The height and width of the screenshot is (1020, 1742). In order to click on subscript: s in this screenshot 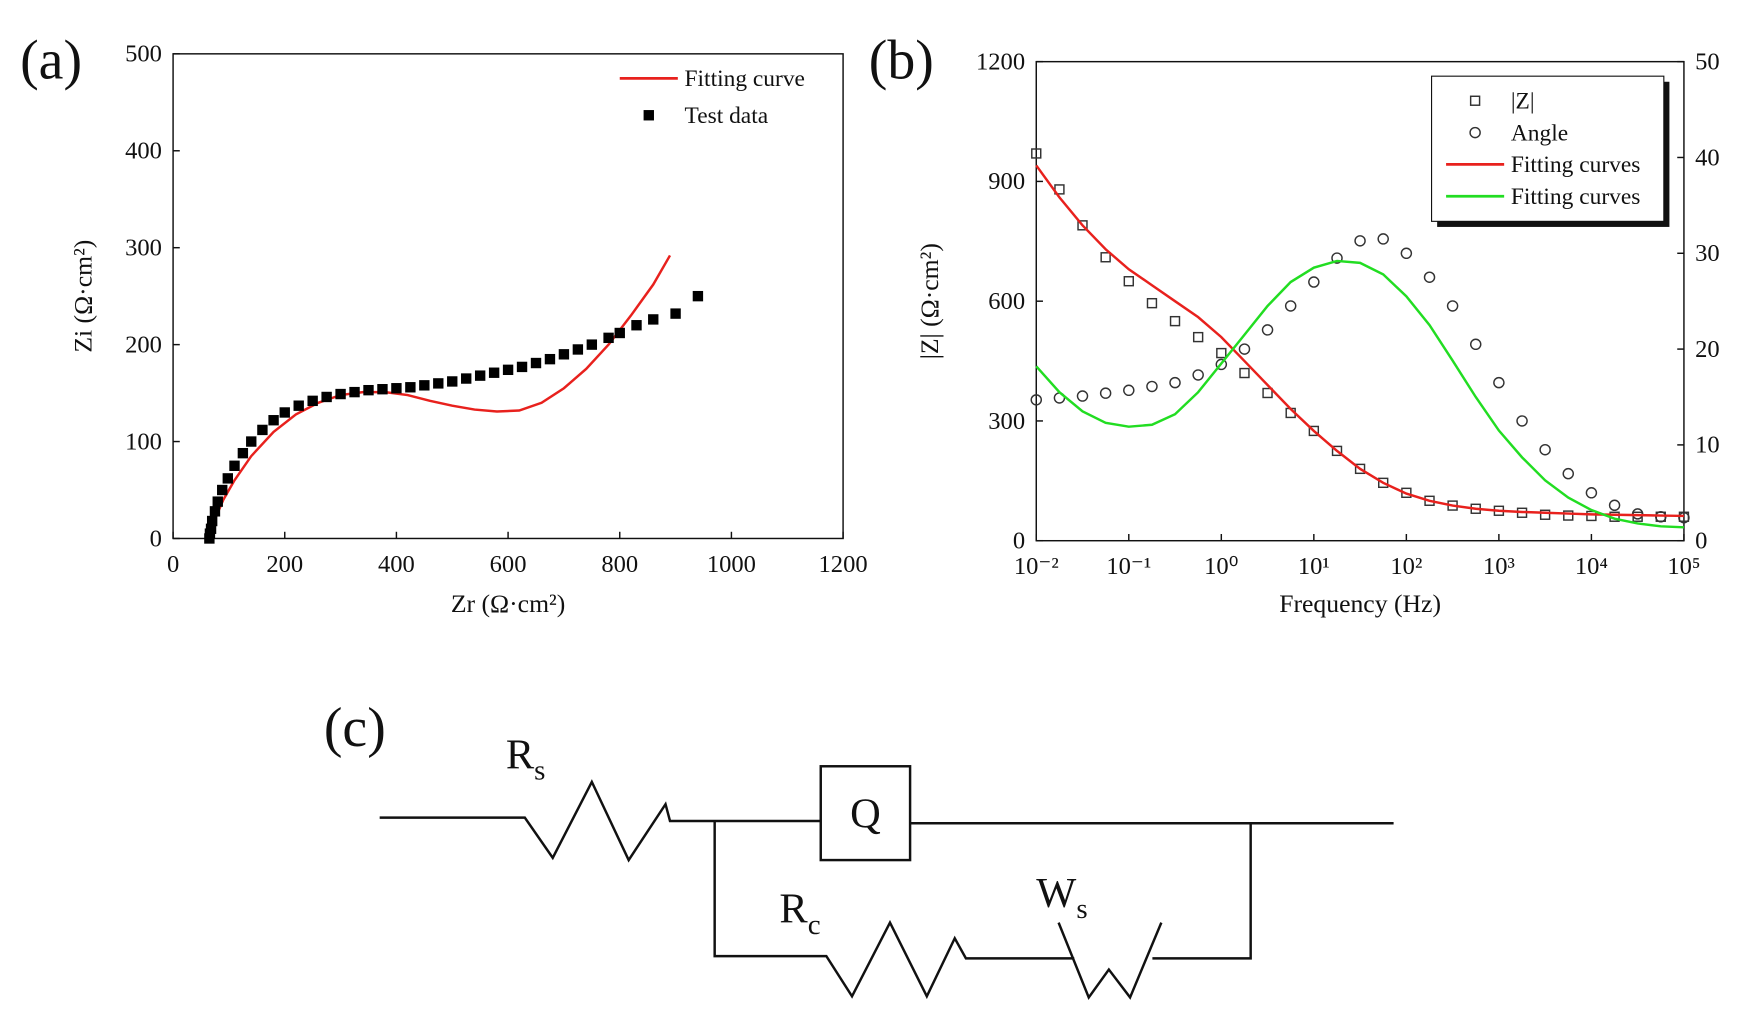, I will do `click(1081, 909)`.